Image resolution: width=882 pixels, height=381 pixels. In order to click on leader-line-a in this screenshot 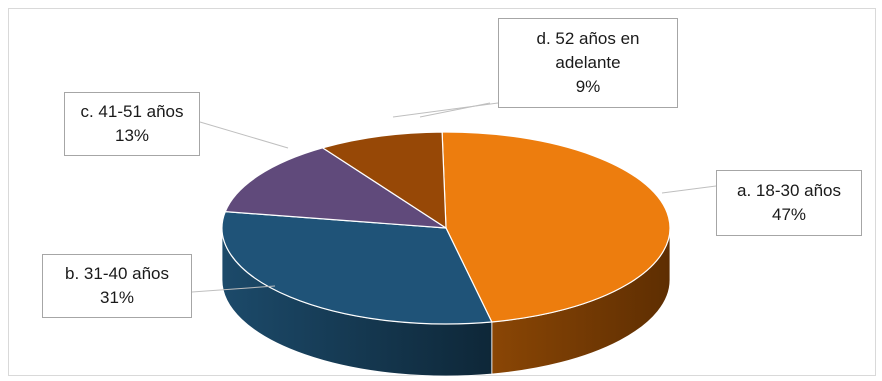, I will do `click(689, 189)`.